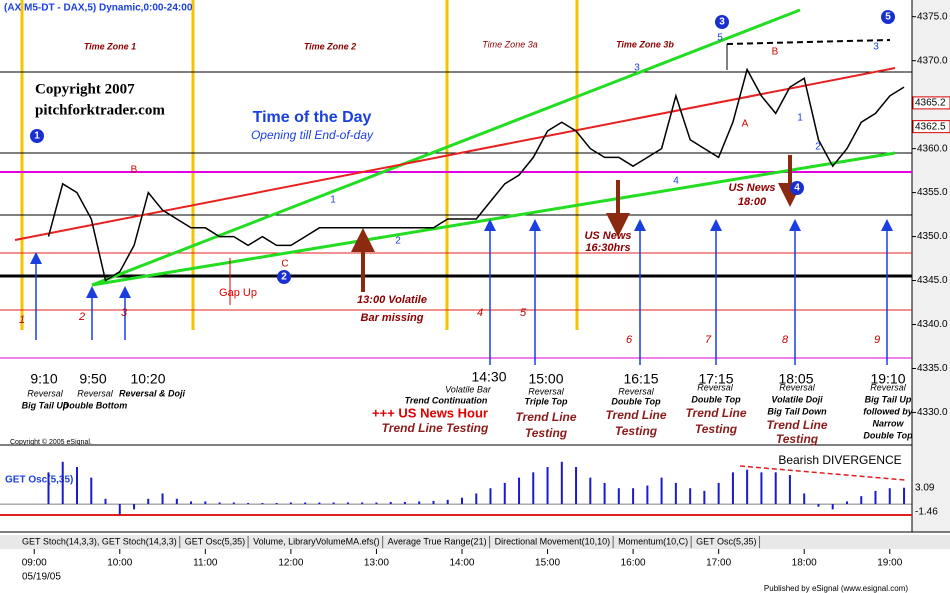 The height and width of the screenshot is (593, 950). Describe the element at coordinates (509, 44) in the screenshot. I see `annotation: Time Zone 3a` at that location.